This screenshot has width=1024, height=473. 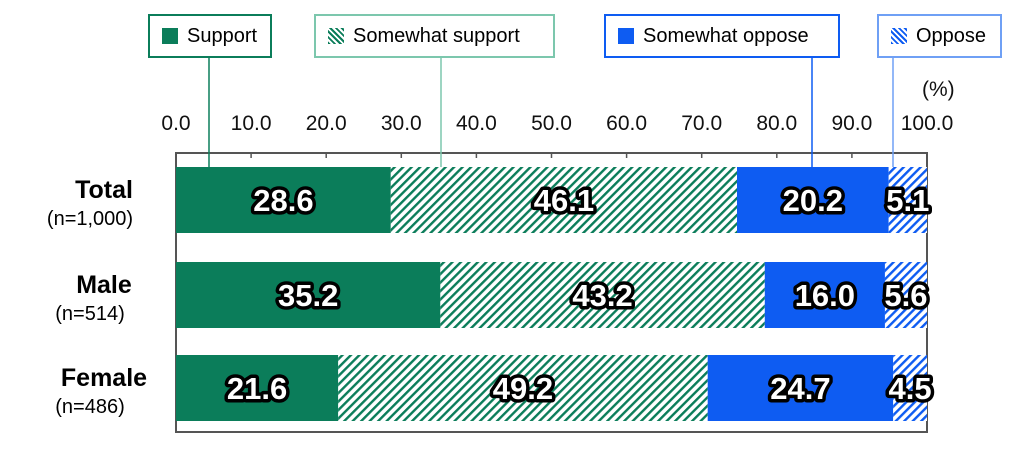 I want to click on data-label-support: 21.6, so click(x=257, y=388).